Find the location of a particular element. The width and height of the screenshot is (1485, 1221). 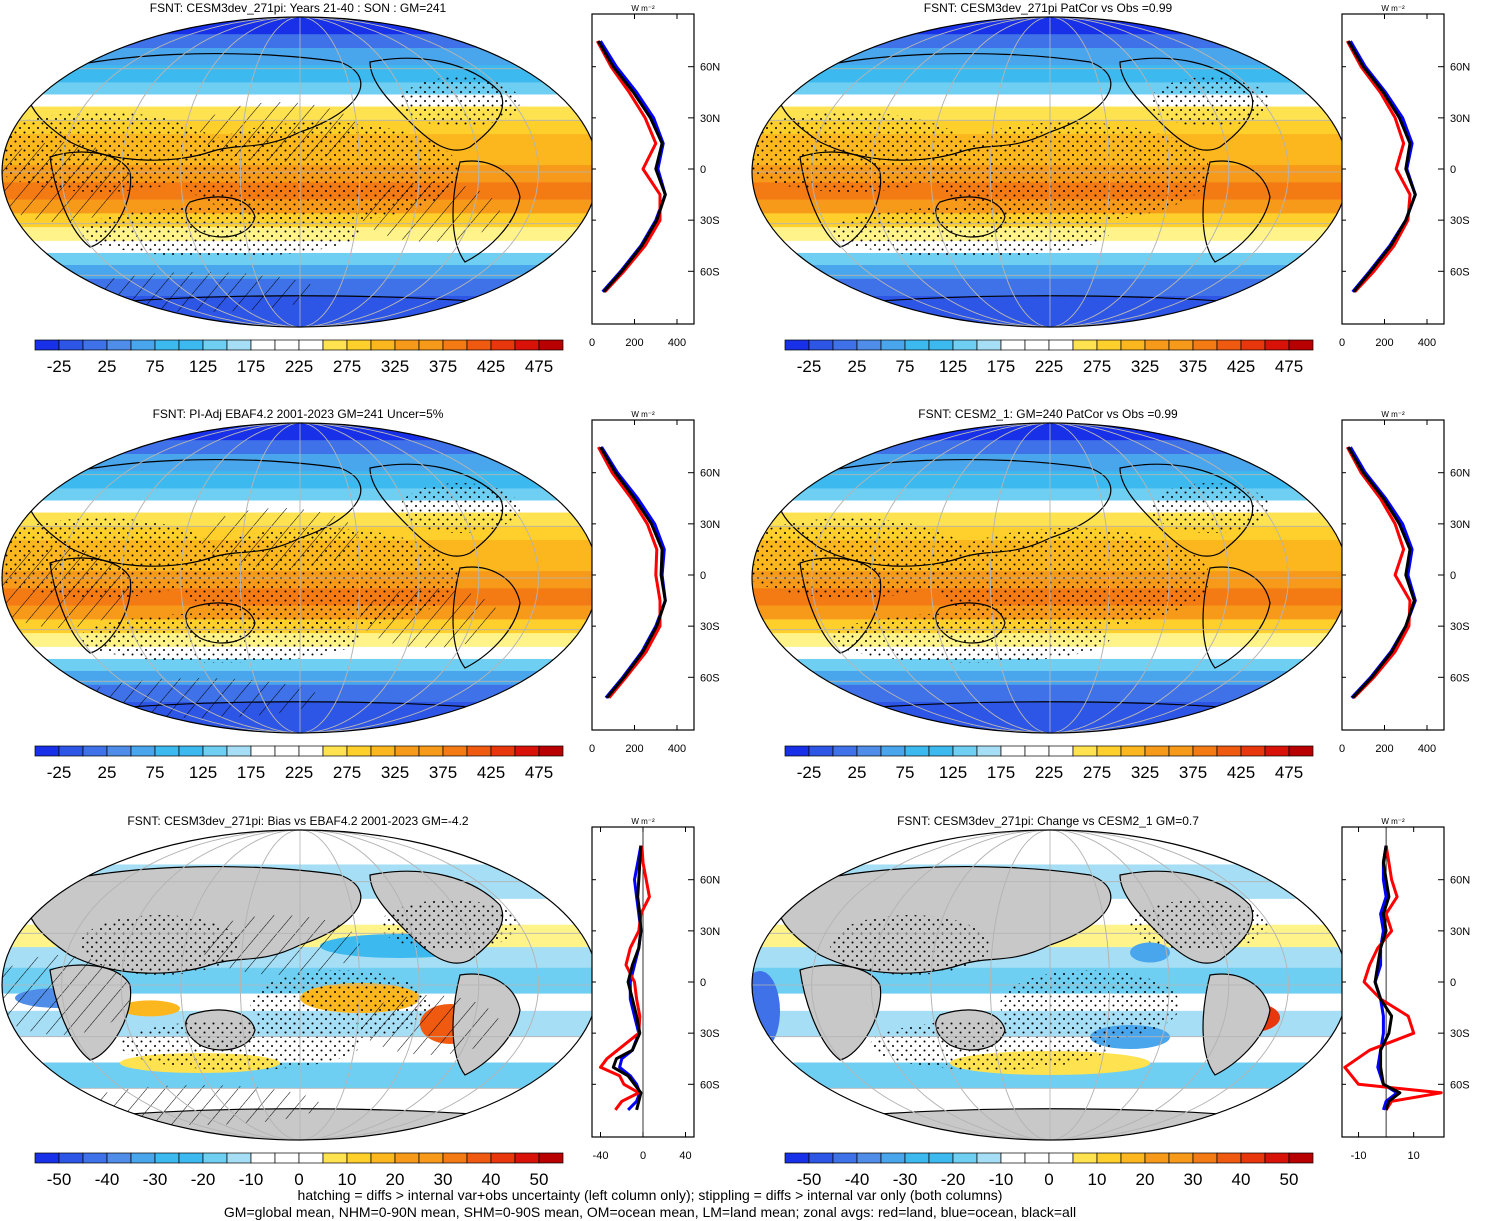

colorbar-tick: 75 is located at coordinates (155, 366).